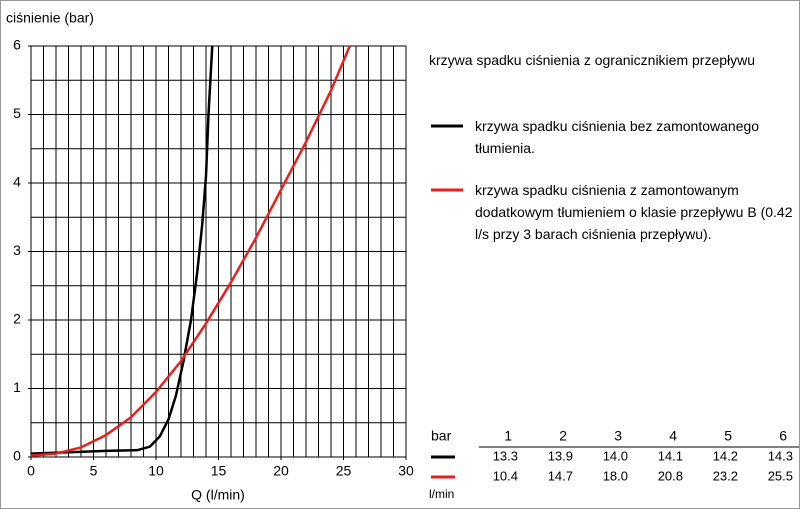 The height and width of the screenshot is (509, 800). Describe the element at coordinates (563, 436) in the screenshot. I see `table-column-header: 2` at that location.